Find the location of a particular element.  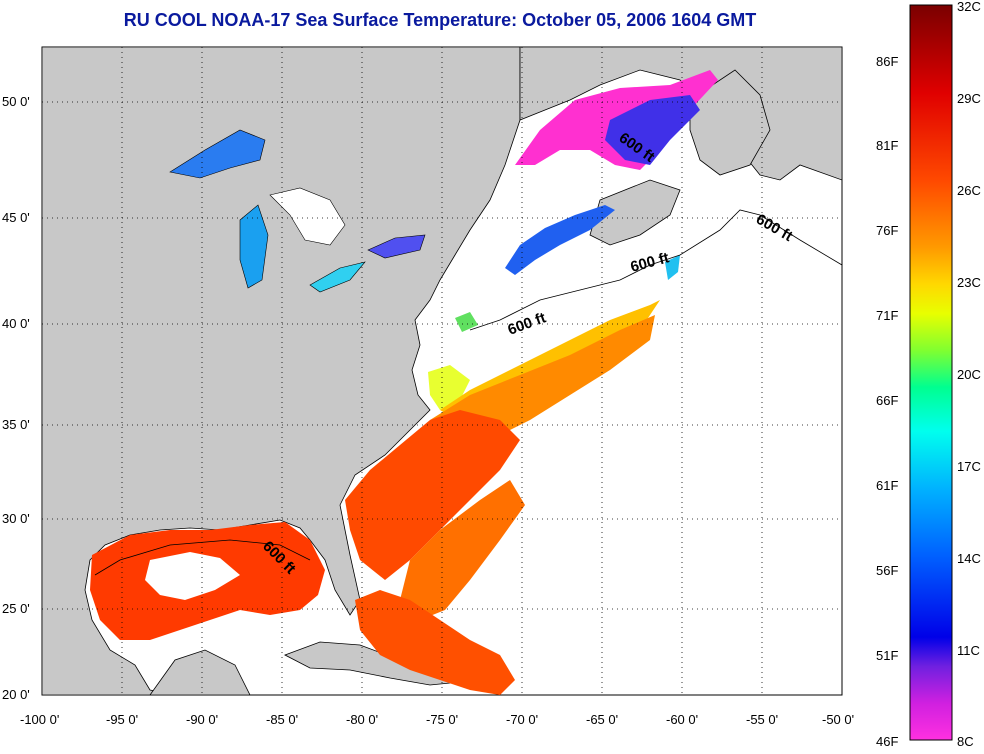

lat-tick-label: 45 0' is located at coordinates (16, 217).